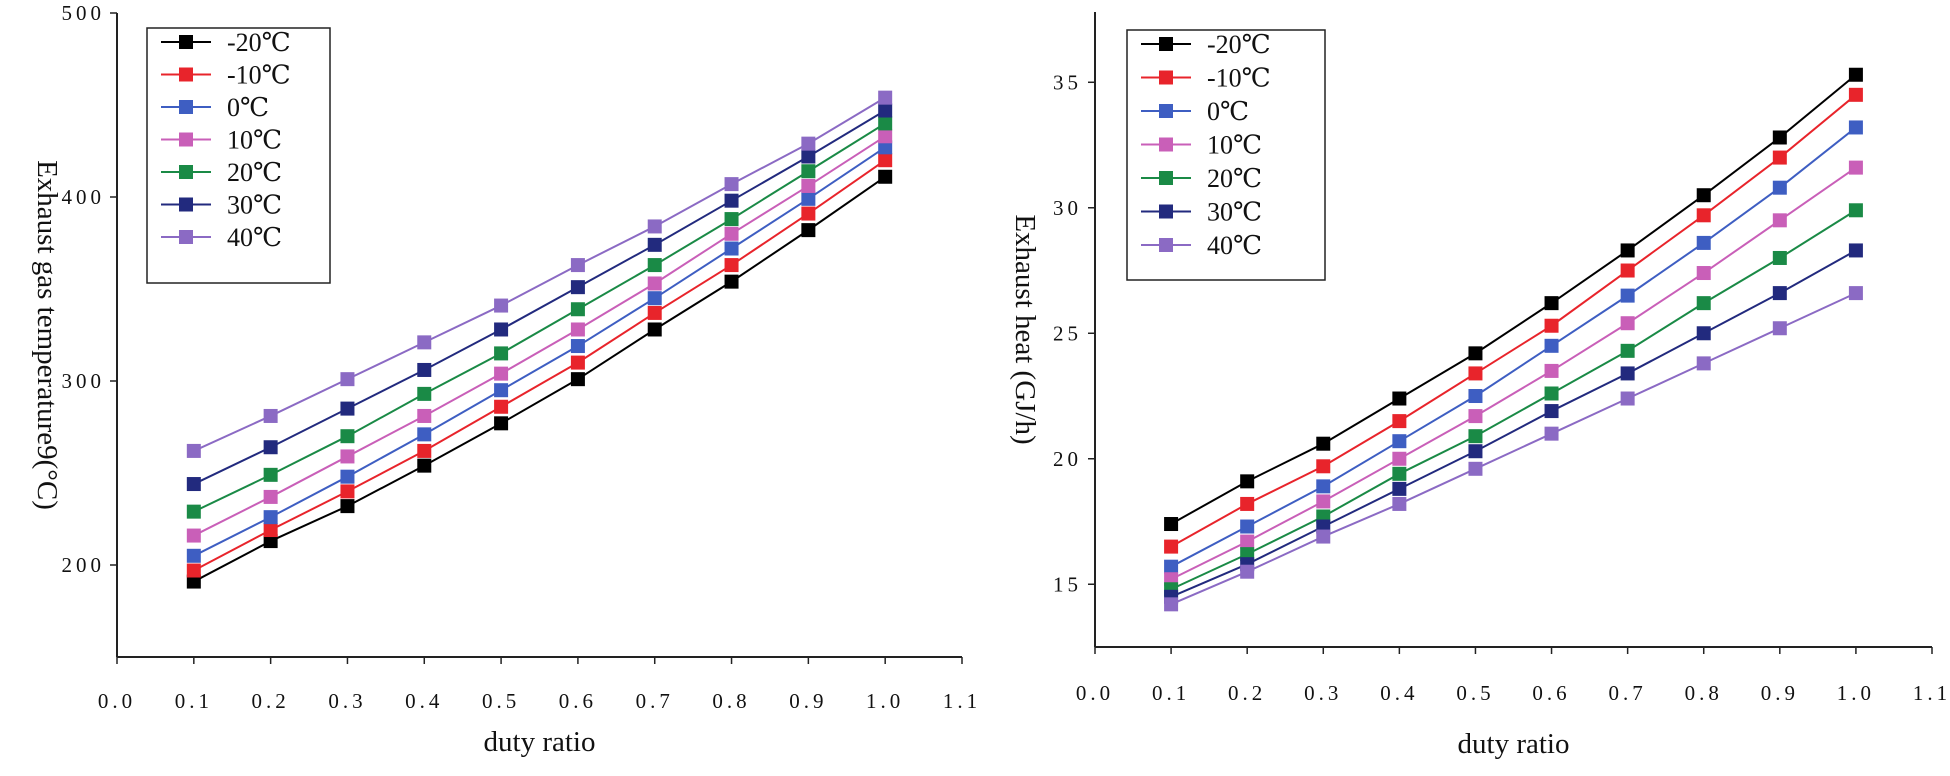  I want to click on y-axis-label: Exhaust heat (GJ/h), so click(1025, 329).